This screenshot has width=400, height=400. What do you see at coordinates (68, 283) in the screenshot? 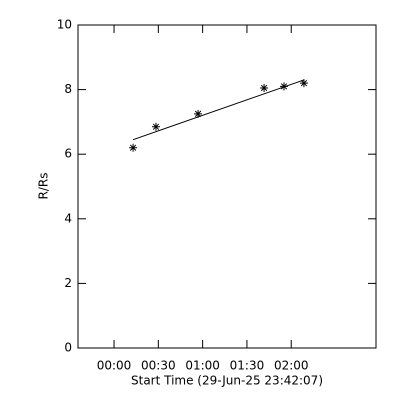
I see `y-tick-label: 2` at bounding box center [68, 283].